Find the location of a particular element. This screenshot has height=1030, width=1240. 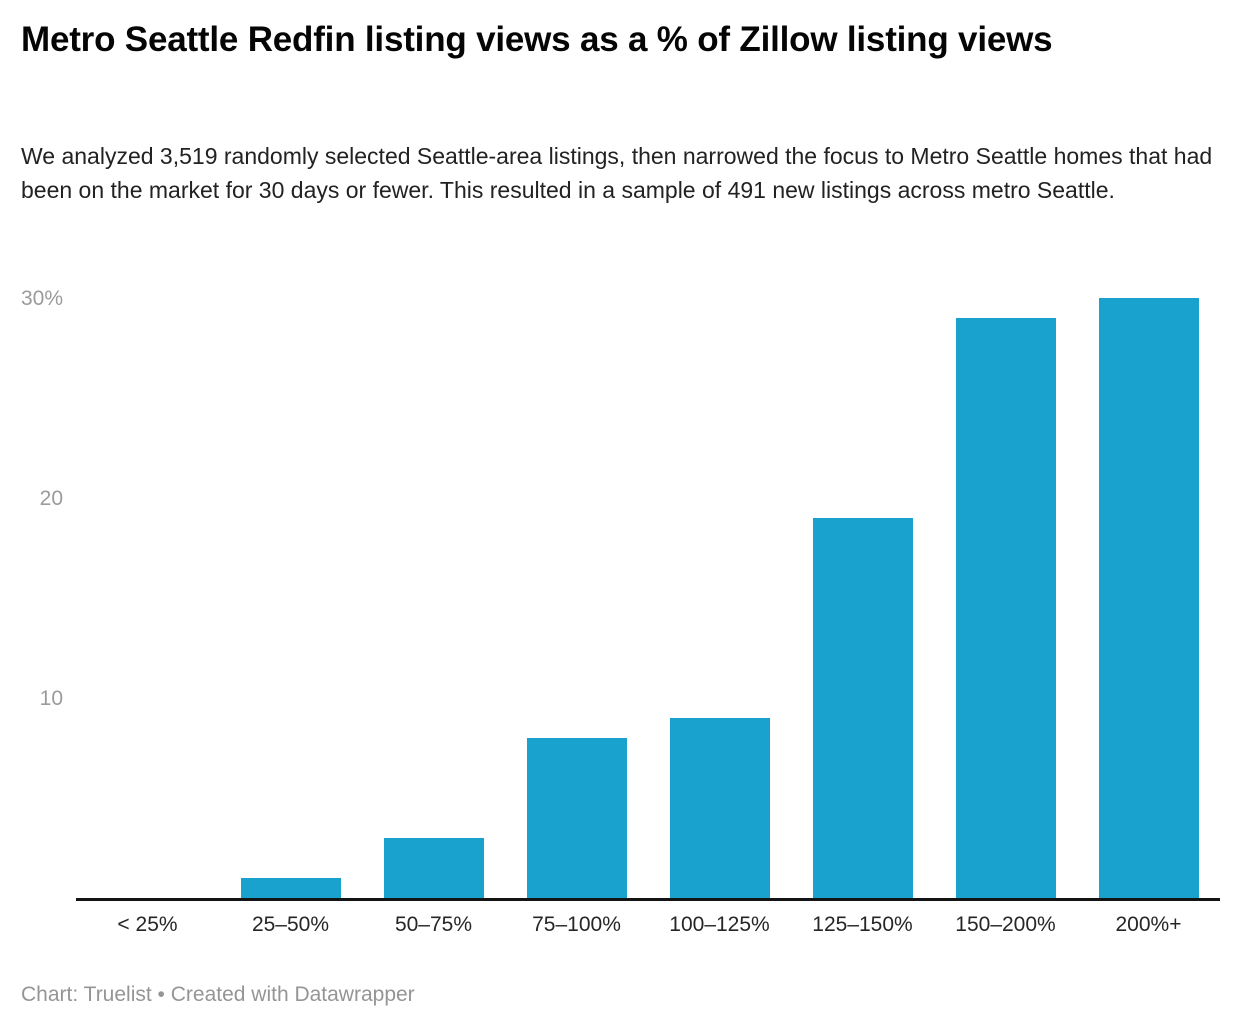

y-axis-tick-10: 10 is located at coordinates (51, 698).